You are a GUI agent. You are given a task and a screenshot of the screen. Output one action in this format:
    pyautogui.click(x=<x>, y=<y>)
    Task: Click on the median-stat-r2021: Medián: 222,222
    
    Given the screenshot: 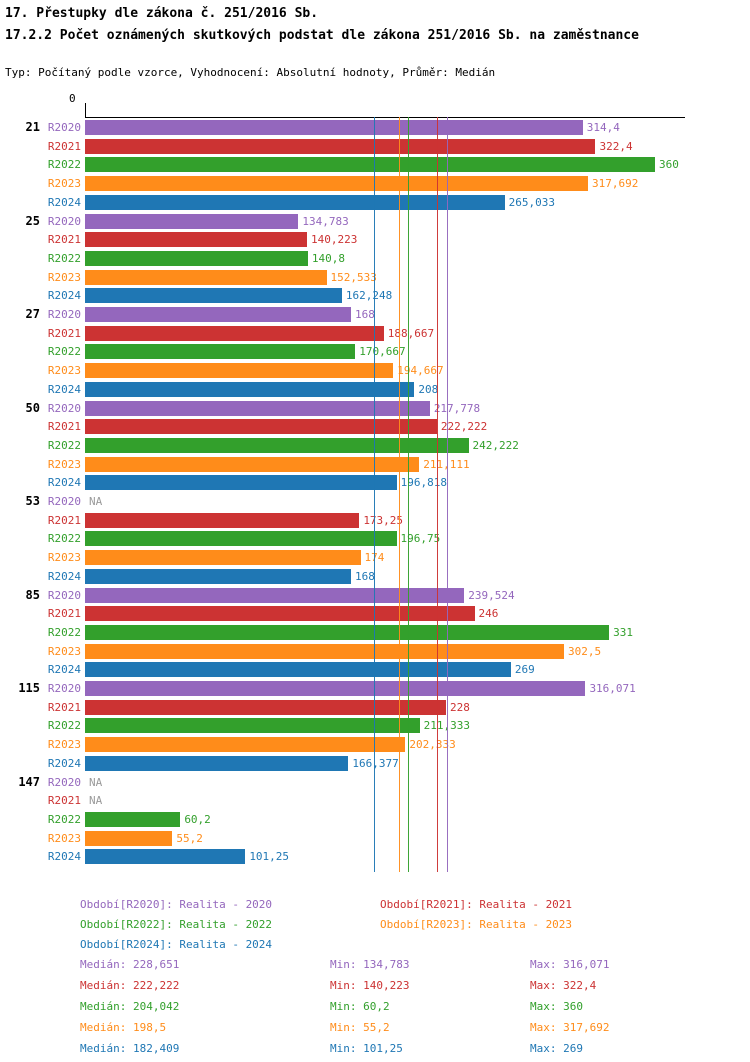 What is the action you would take?
    pyautogui.click(x=130, y=985)
    